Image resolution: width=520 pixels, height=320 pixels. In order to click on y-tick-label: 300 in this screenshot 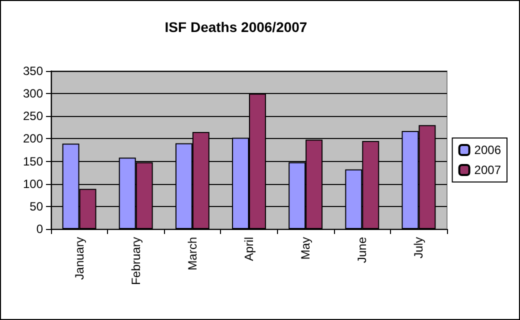, I will do `click(33, 93)`.